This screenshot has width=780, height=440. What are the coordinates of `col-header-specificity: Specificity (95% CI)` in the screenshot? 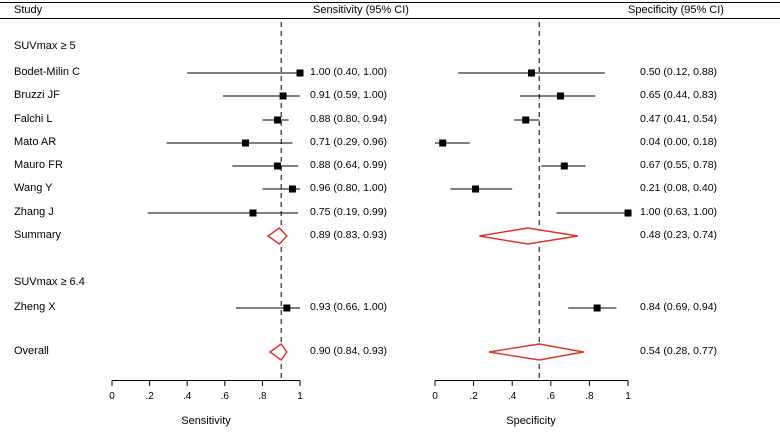 It's located at (676, 10).